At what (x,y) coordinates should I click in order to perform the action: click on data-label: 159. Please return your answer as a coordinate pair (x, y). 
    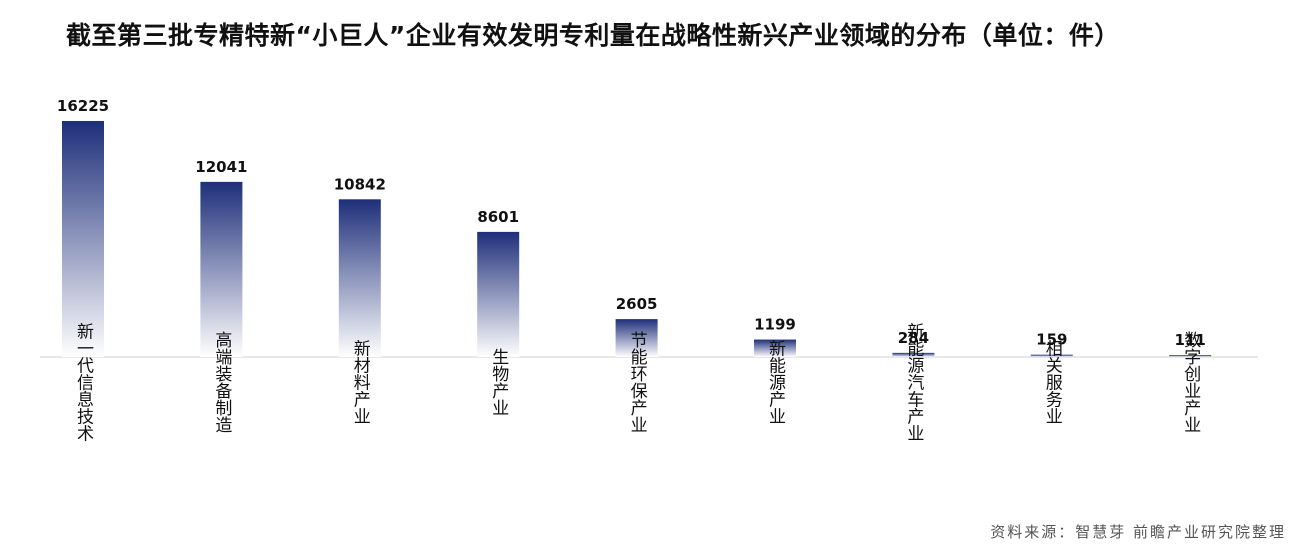
    Looking at the image, I should click on (1051, 340).